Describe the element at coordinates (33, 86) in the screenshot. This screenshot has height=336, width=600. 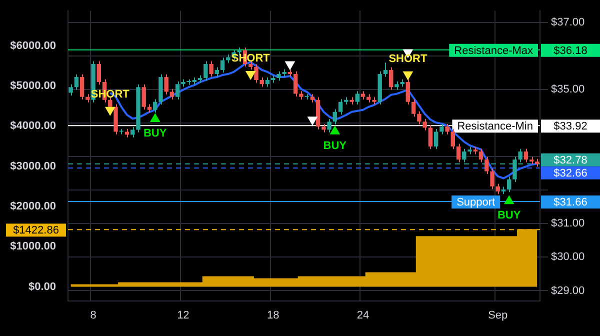
I see `y-tick-label: $5000.00` at that location.